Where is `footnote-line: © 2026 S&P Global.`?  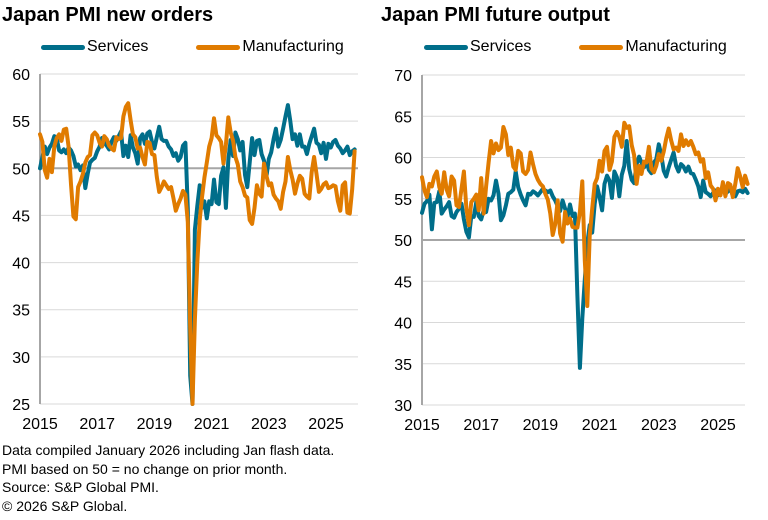 footnote-line: © 2026 S&P Global. is located at coordinates (65, 505).